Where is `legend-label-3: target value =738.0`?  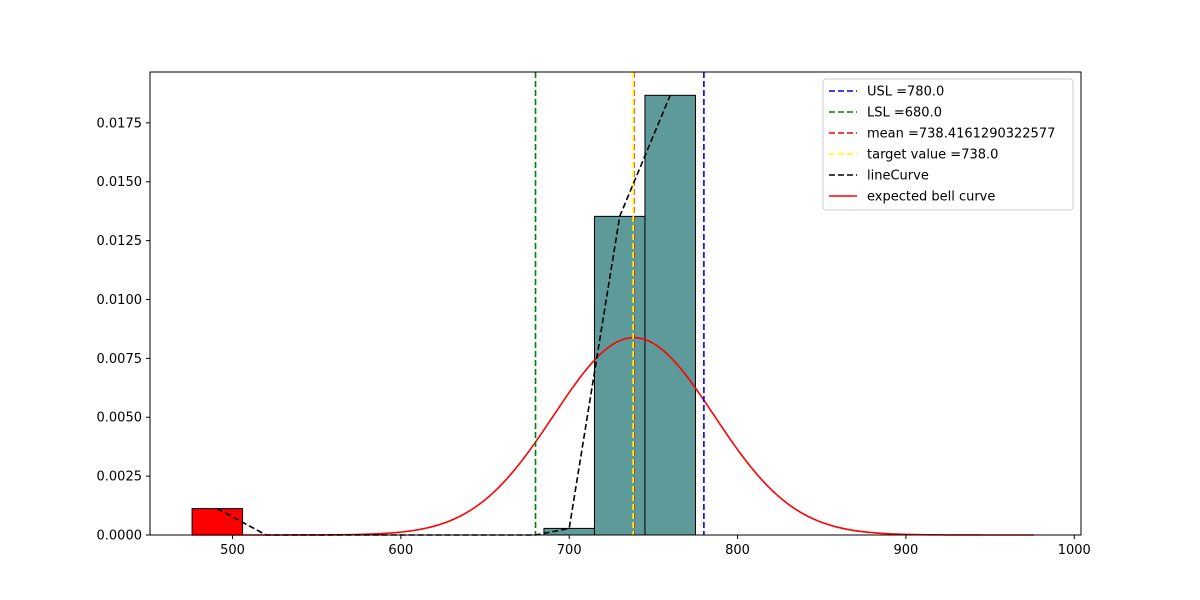
legend-label-3: target value =738.0 is located at coordinates (932, 155).